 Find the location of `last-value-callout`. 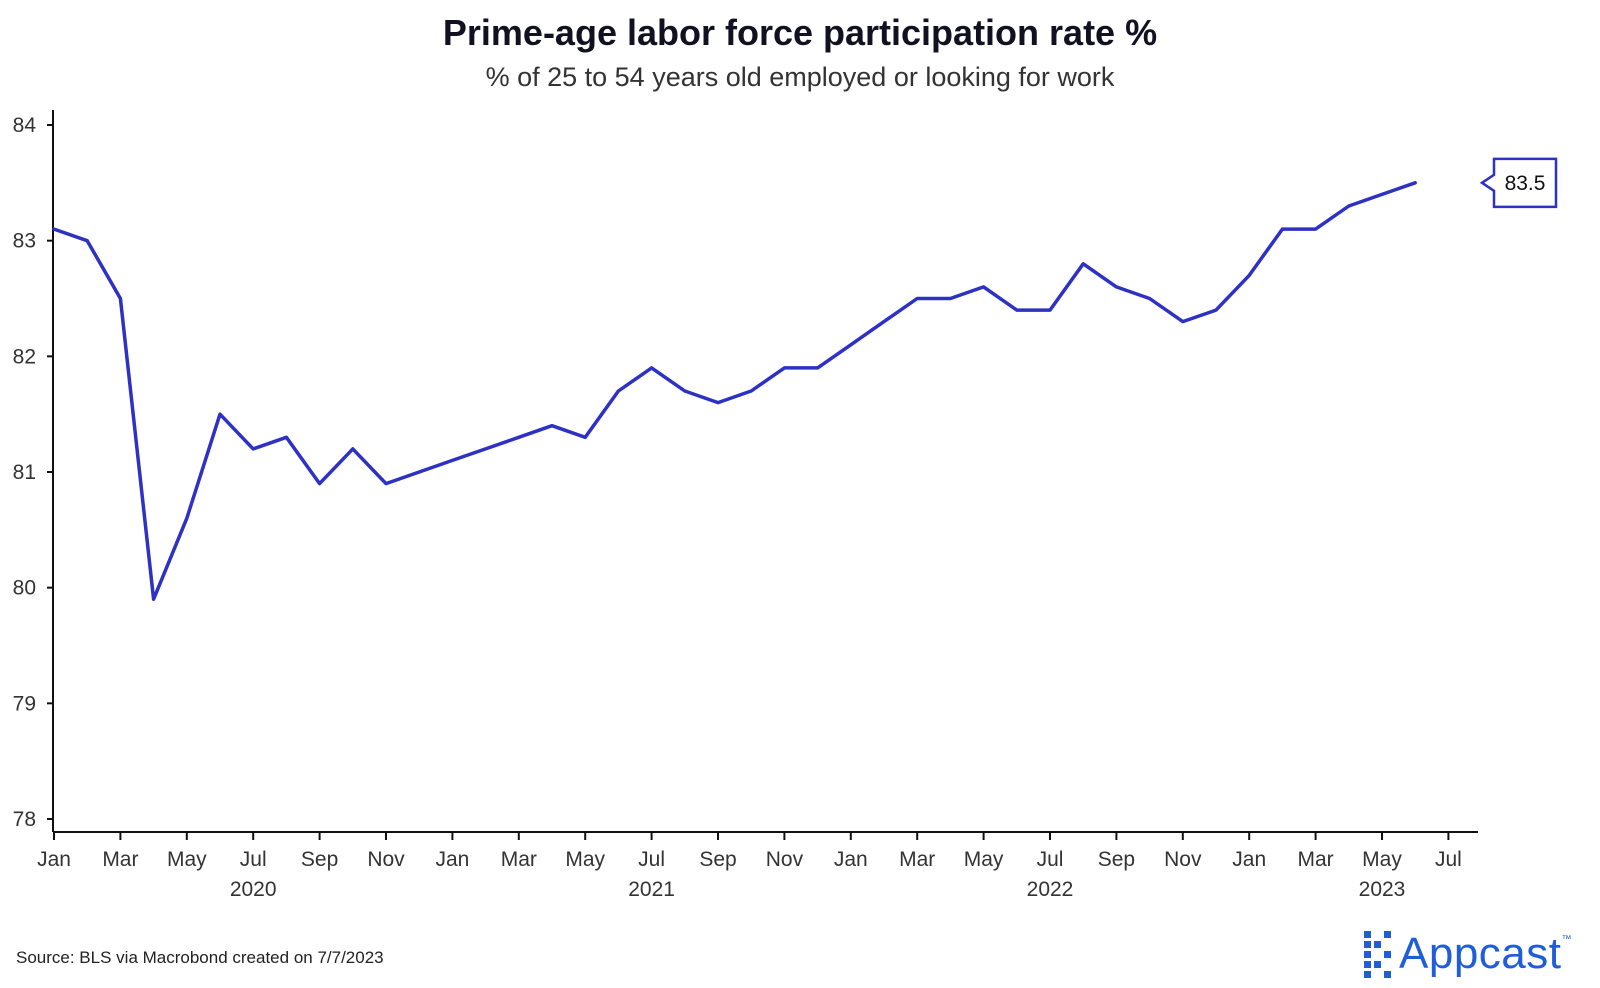

last-value-callout is located at coordinates (1518, 183).